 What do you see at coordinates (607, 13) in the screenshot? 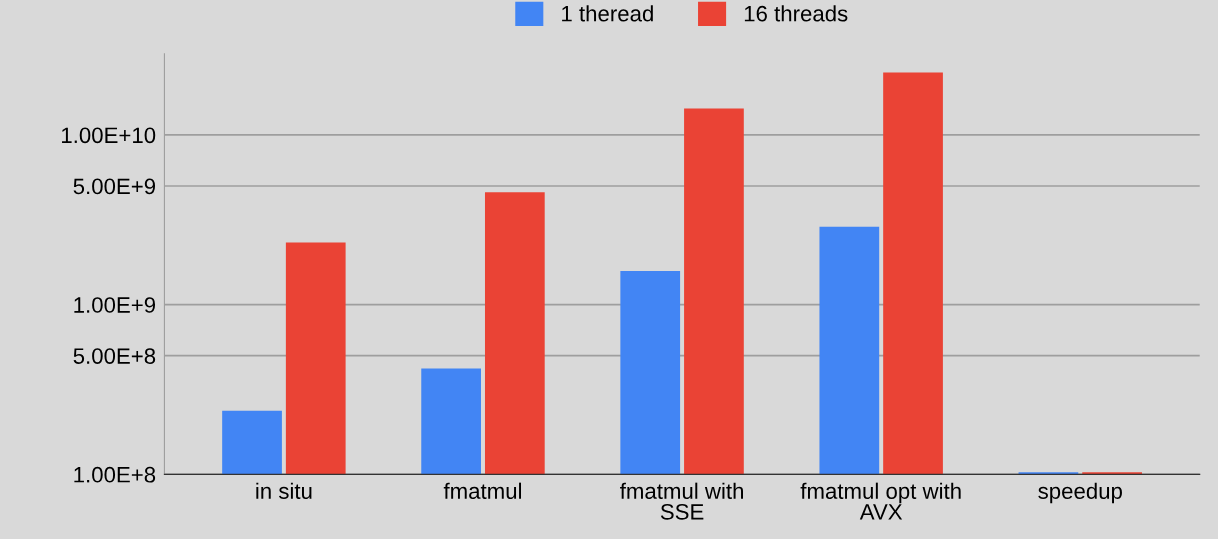
I see `legend-label: 1 theread` at bounding box center [607, 13].